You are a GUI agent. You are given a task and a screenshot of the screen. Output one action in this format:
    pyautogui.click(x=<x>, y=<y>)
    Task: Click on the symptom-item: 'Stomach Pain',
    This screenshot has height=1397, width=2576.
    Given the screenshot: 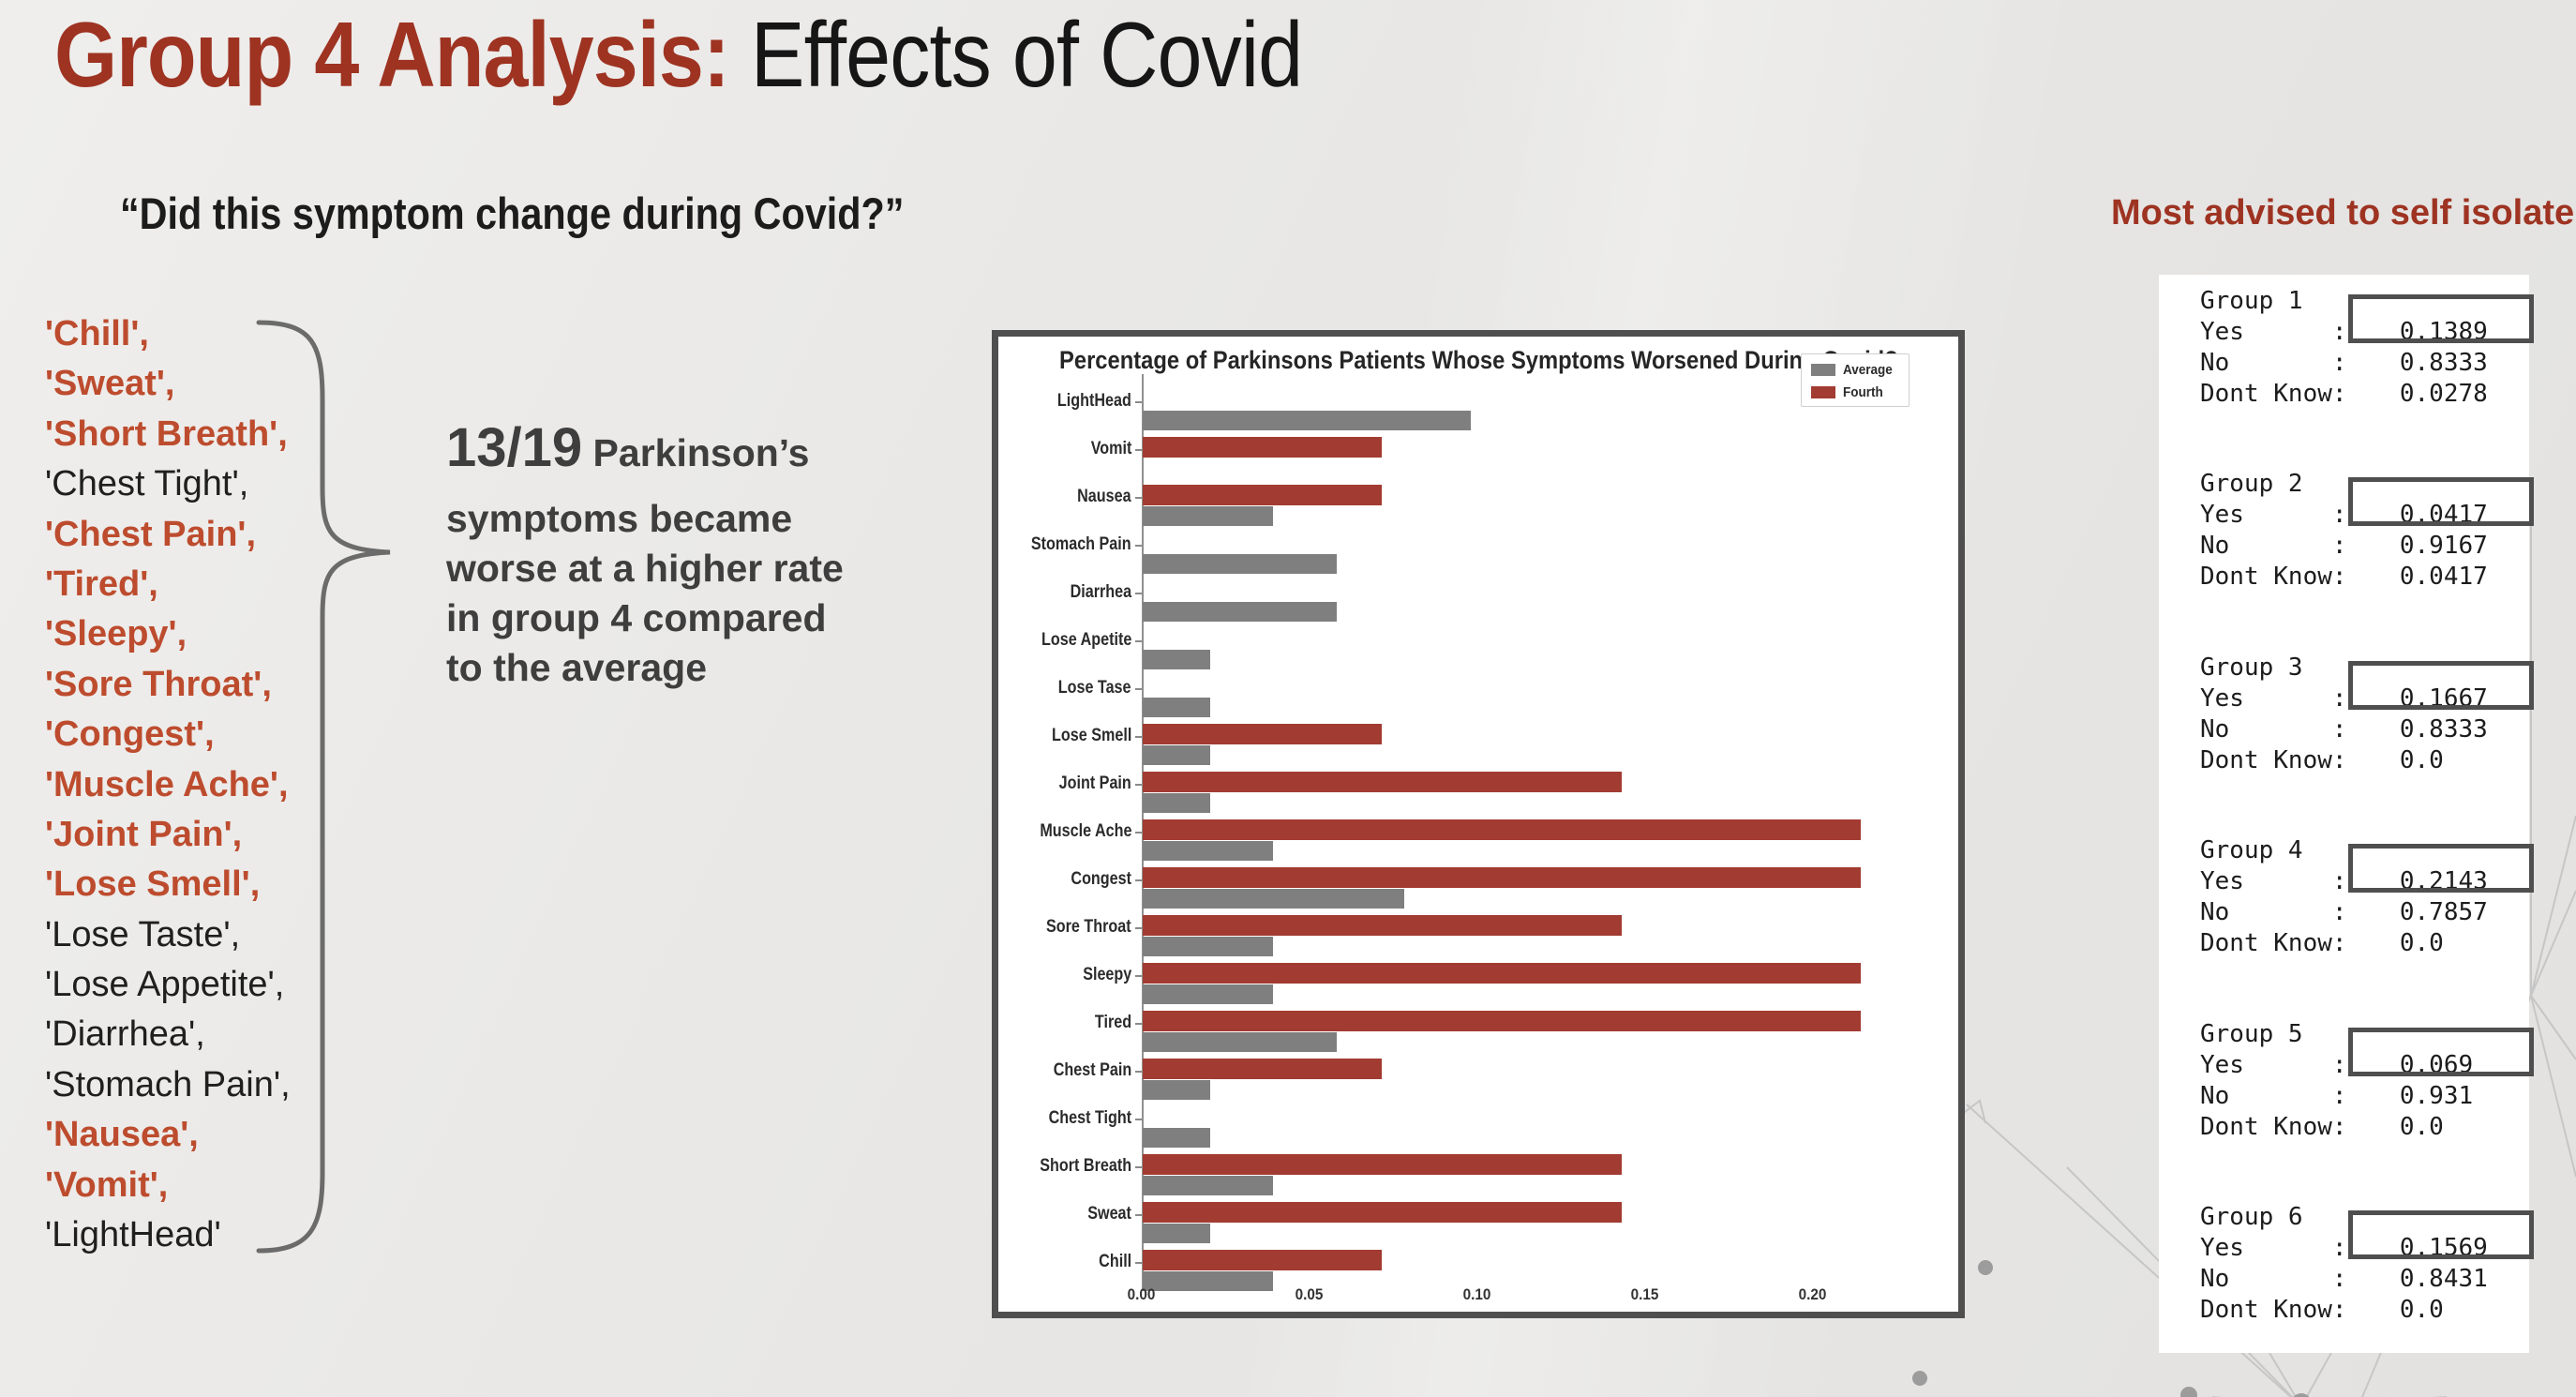 What is the action you would take?
    pyautogui.click(x=168, y=1084)
    